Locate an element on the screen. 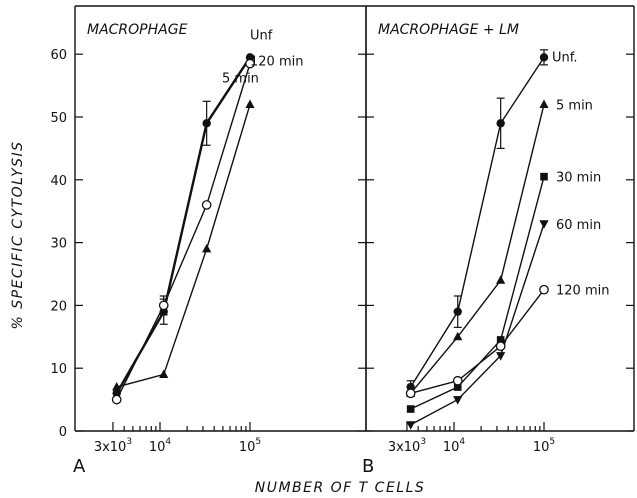 The height and width of the screenshot is (498, 637). panel-title: MACROPHAGE + LM is located at coordinates (448, 30).